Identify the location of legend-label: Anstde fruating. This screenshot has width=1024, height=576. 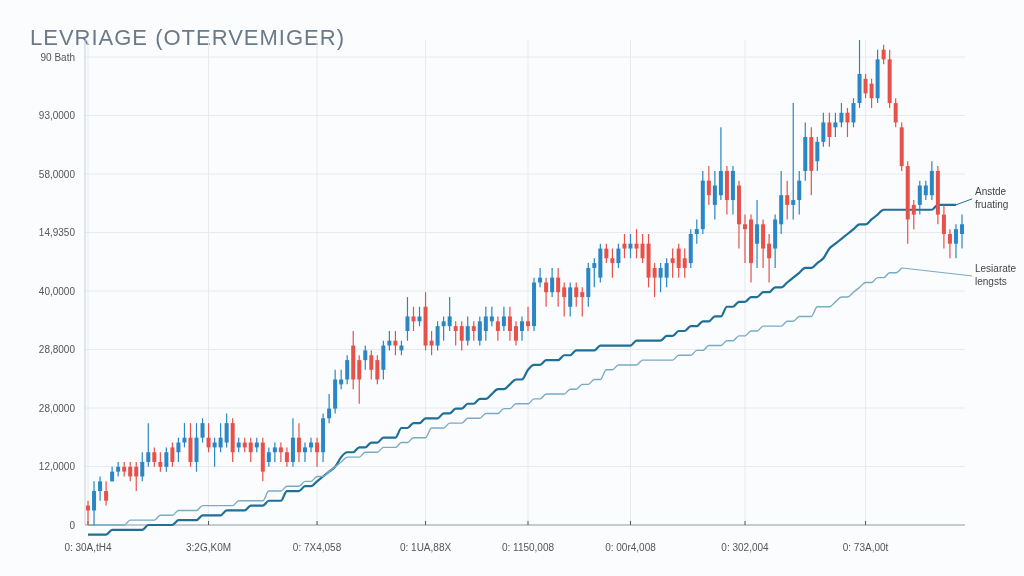
(992, 197).